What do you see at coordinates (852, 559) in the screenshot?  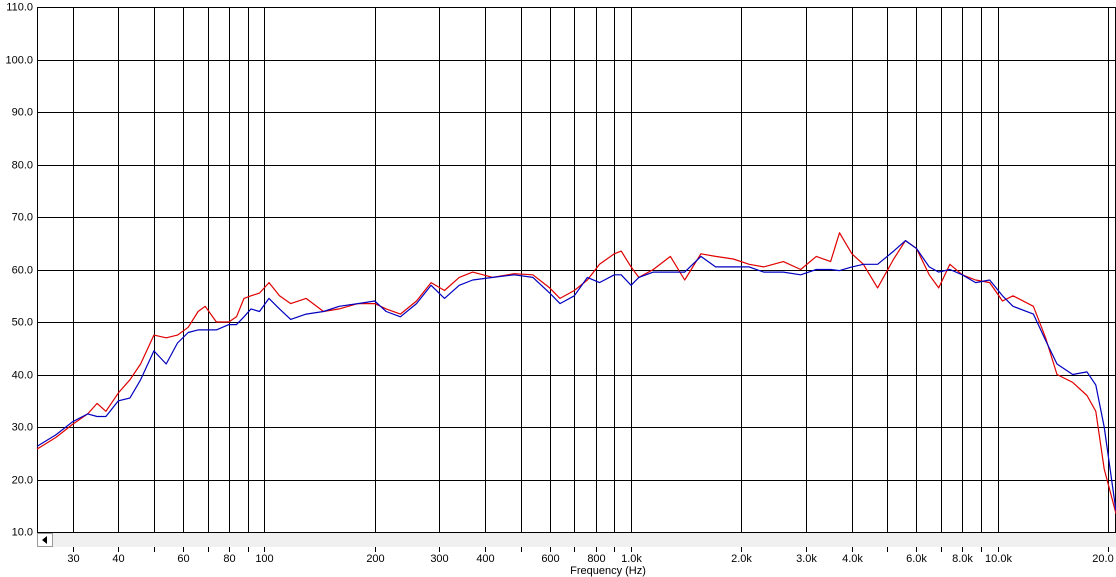 I see `x-tick-label: 4.0k` at bounding box center [852, 559].